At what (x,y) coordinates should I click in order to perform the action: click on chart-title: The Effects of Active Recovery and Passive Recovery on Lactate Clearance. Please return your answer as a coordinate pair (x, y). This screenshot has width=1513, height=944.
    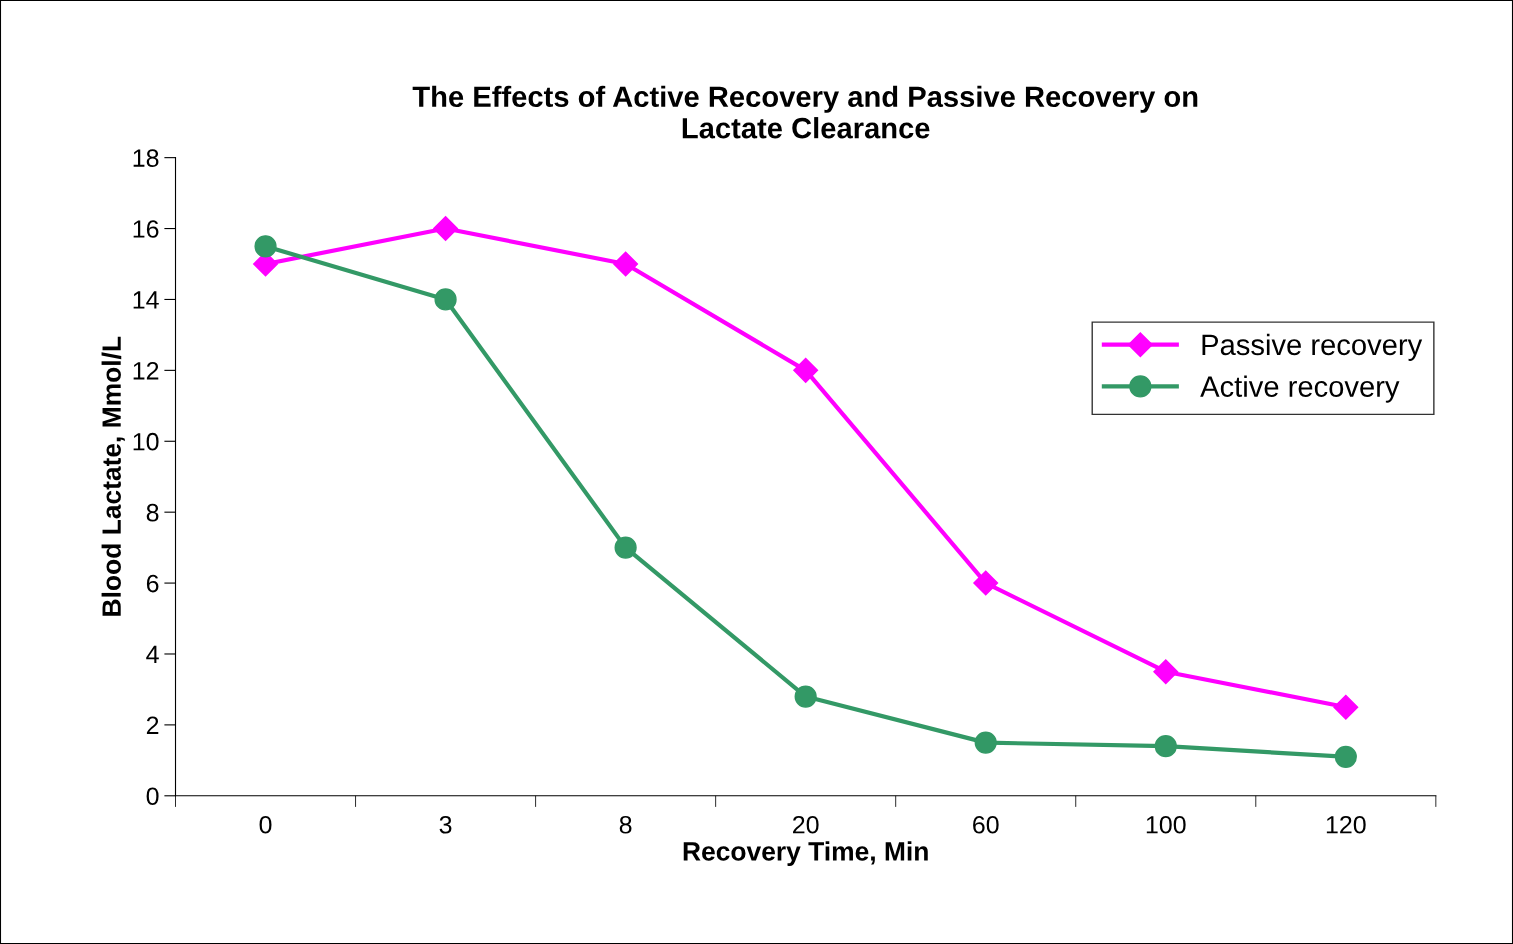
    Looking at the image, I should click on (805, 112).